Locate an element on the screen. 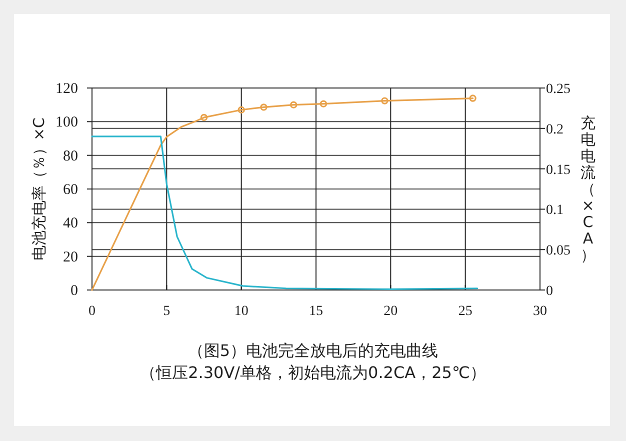 The height and width of the screenshot is (441, 626). x-tick-label: 5 is located at coordinates (166, 311).